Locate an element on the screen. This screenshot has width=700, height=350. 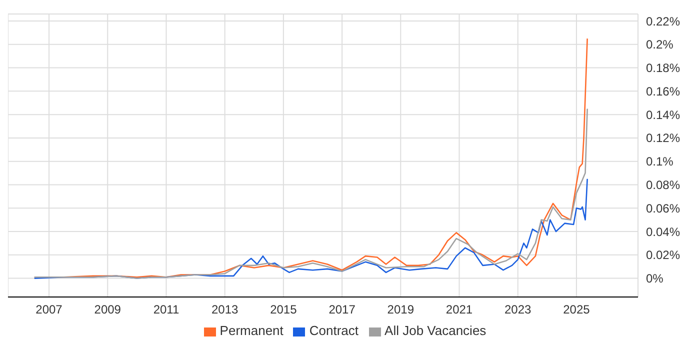
x-tick-label: 2017 is located at coordinates (342, 309).